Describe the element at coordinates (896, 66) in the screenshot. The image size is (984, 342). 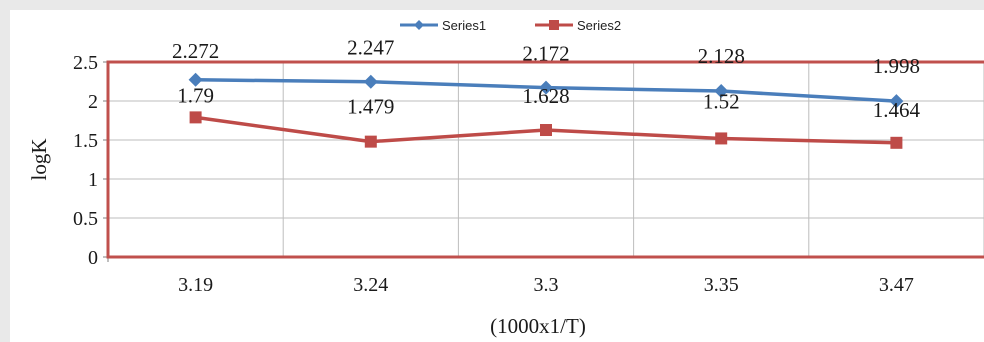
I see `data-label: 1.998` at that location.